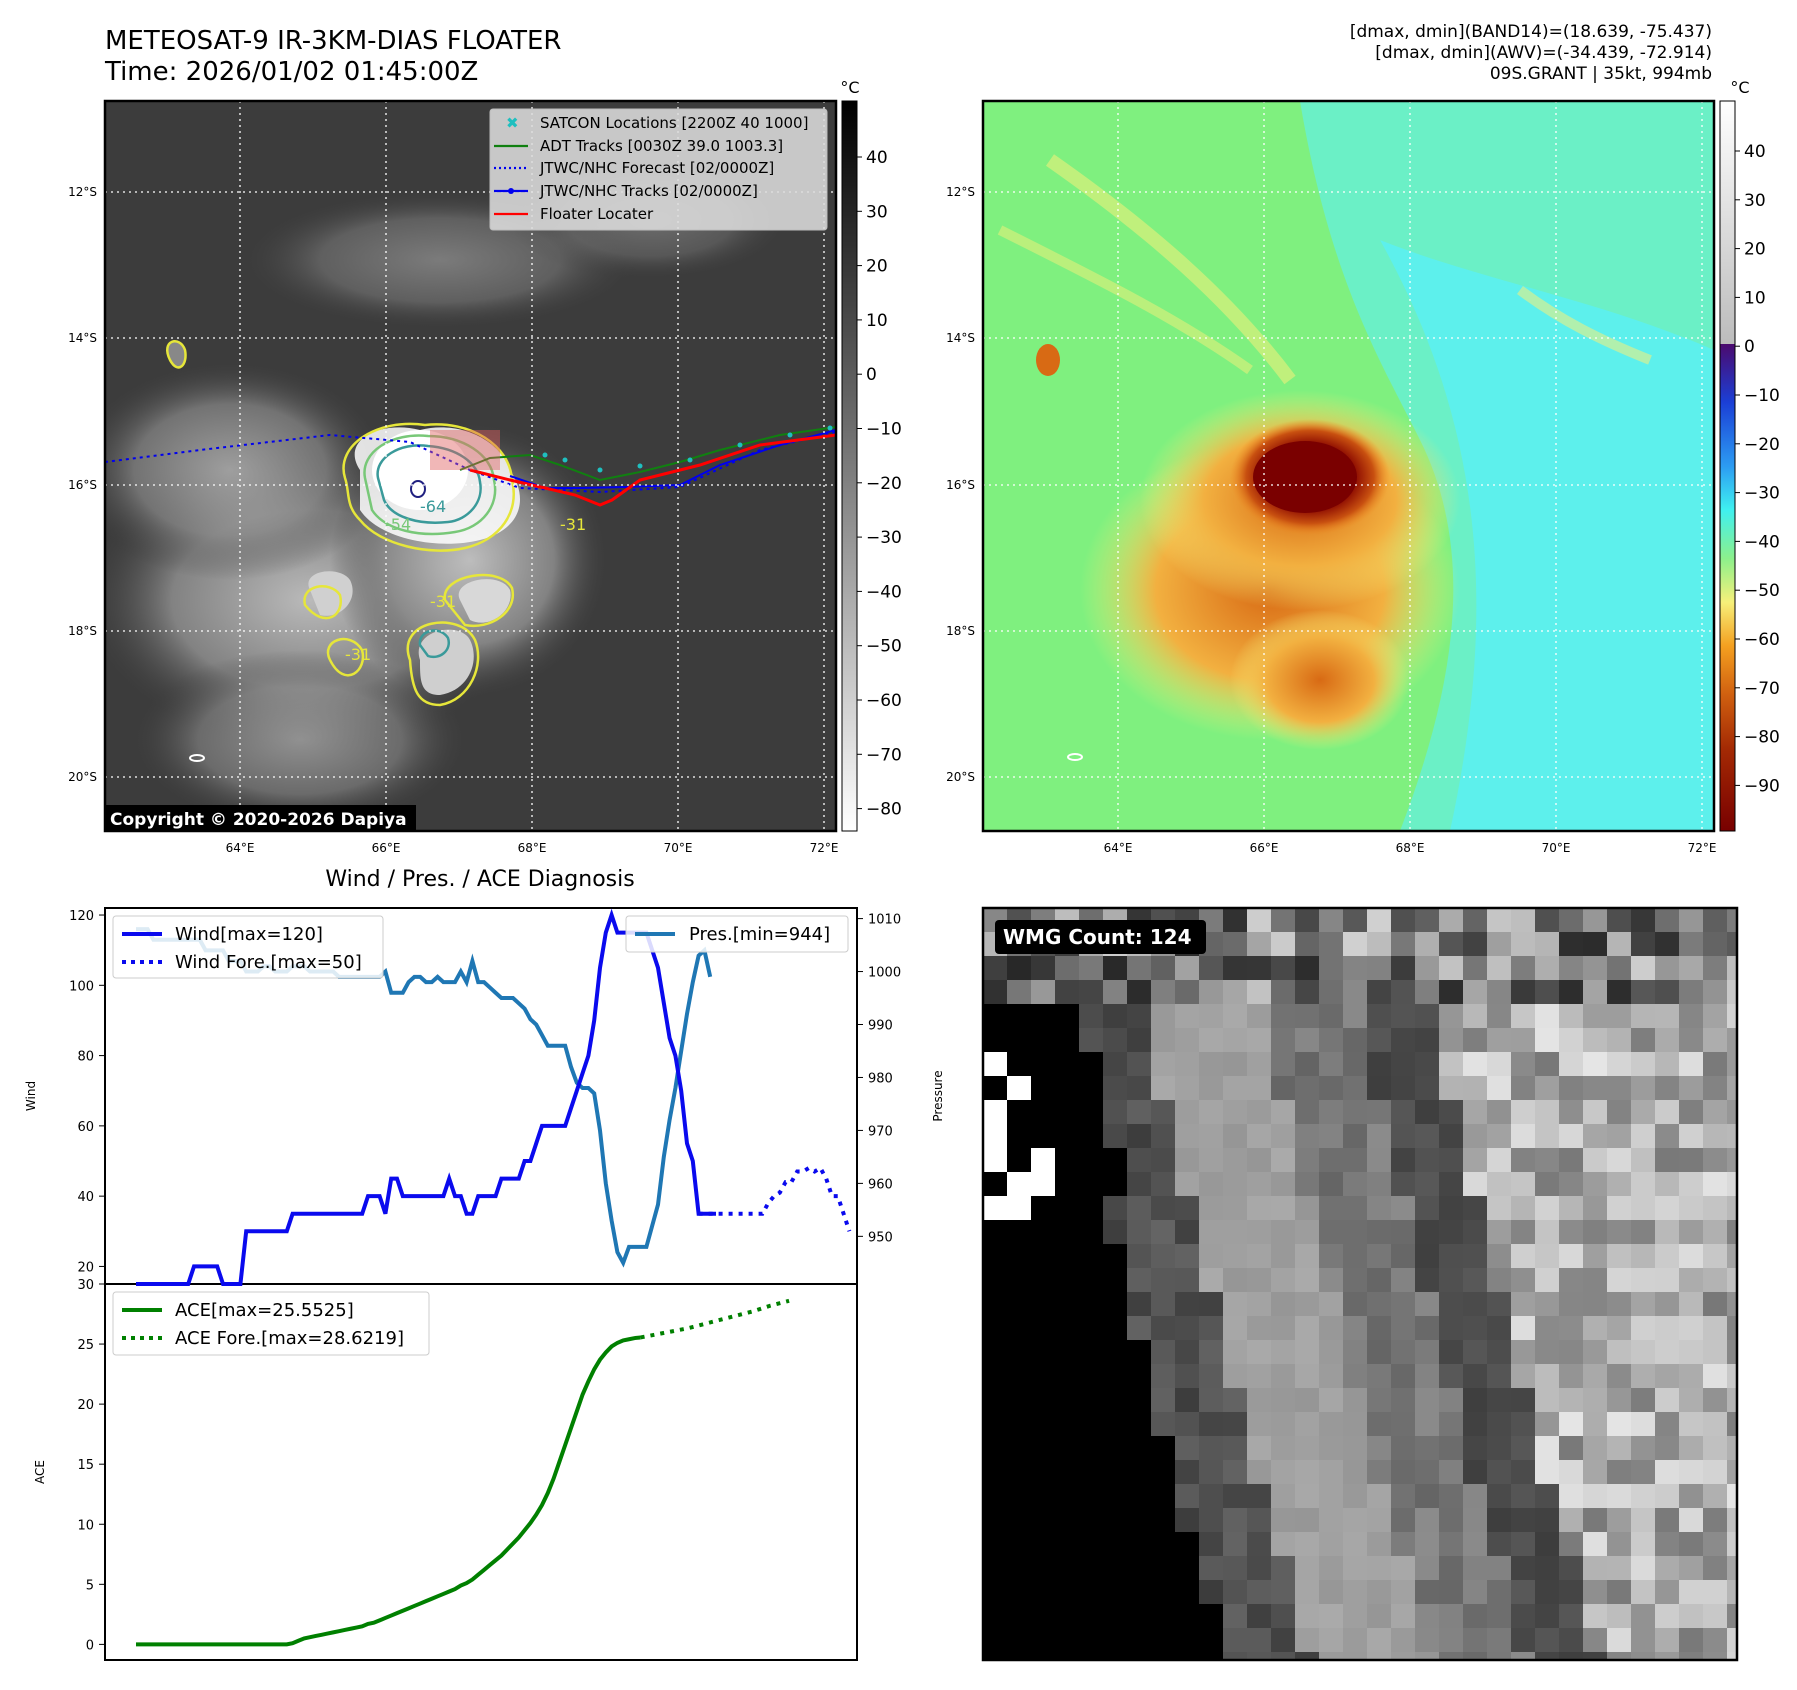 Image resolution: width=1797 pixels, height=1690 pixels. I want to click on ir-lon-72e: 72°E, so click(824, 848).